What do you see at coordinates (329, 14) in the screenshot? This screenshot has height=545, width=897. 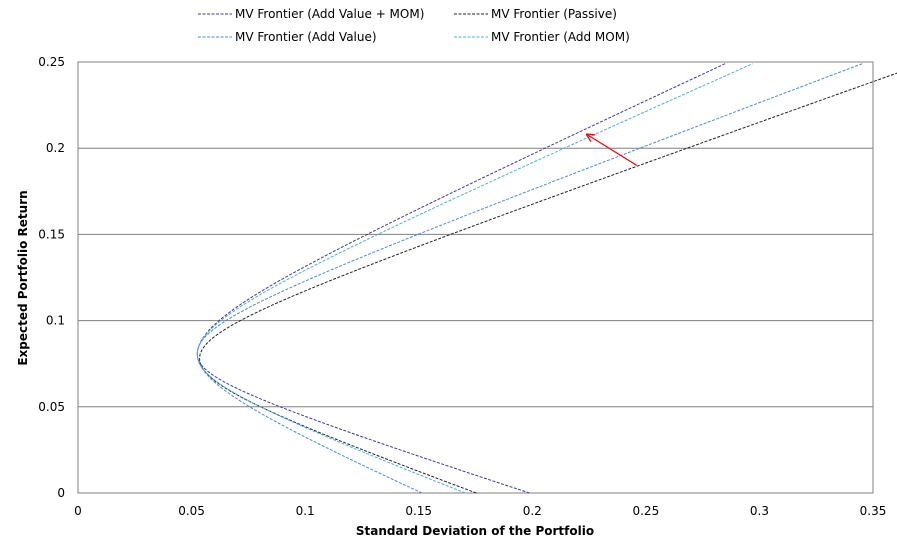 I see `legend-label: MV Frontier (Add Value + MOM)` at bounding box center [329, 14].